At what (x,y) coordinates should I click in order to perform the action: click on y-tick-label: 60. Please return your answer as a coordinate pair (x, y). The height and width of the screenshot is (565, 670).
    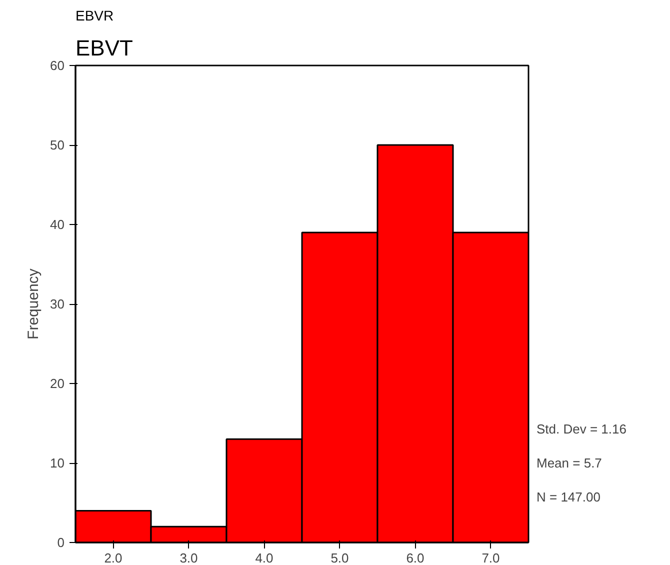
    Looking at the image, I should click on (57, 65).